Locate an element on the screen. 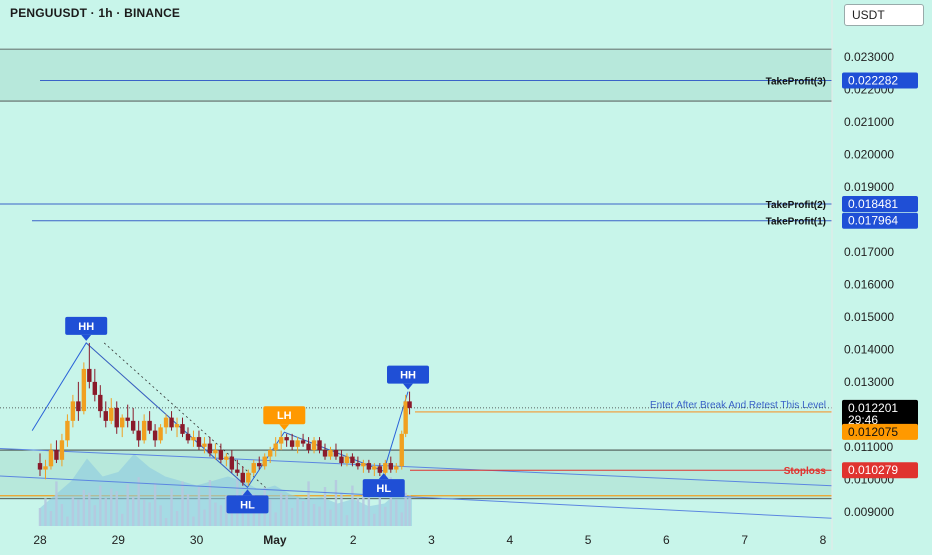 This screenshot has height=555, width=932. level-label: Stoploss is located at coordinates (805, 471).